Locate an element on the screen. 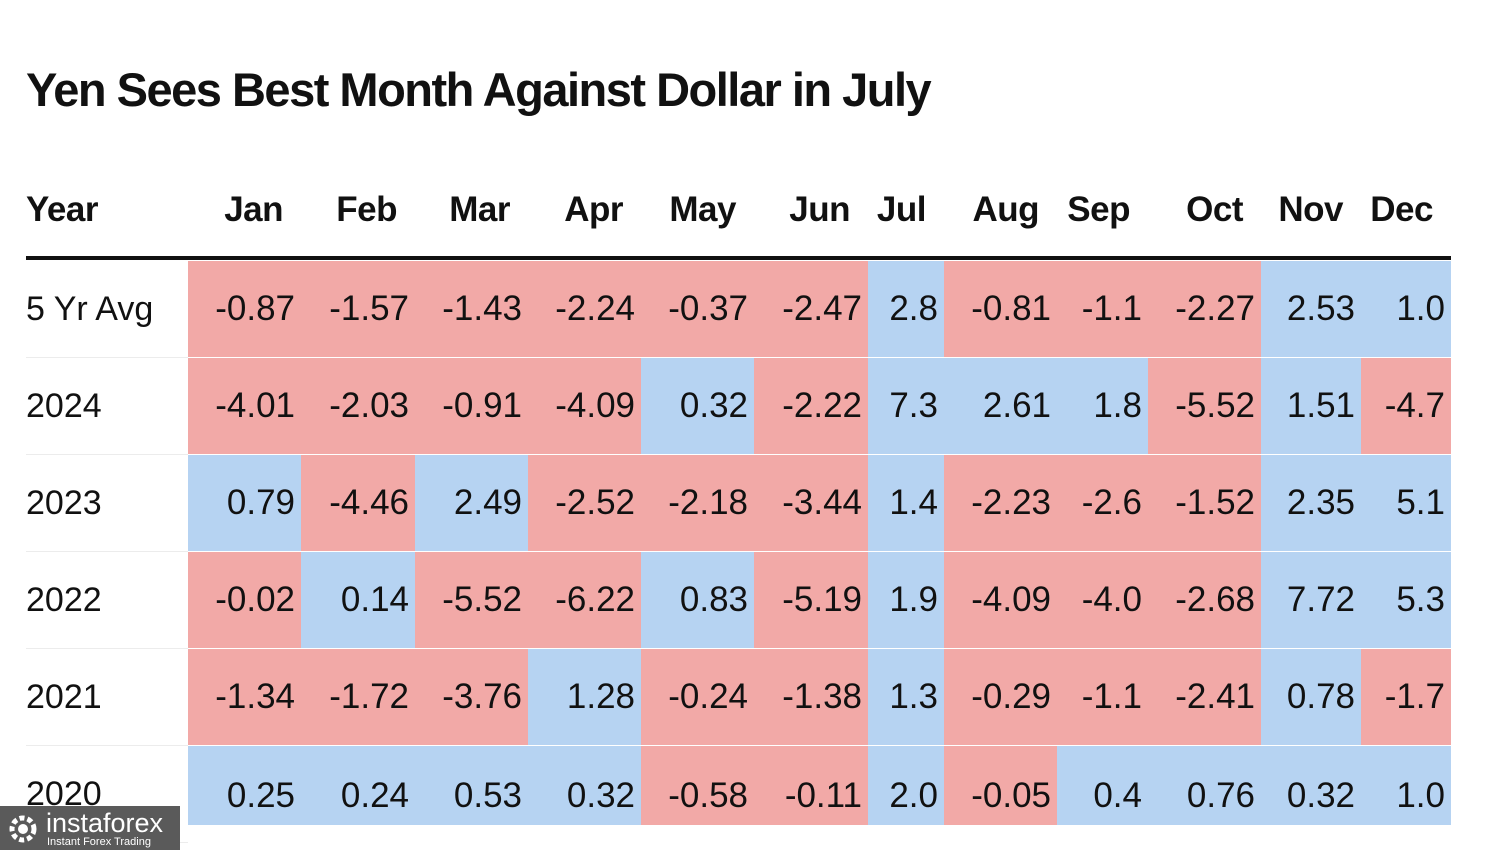  table-cell-mar: -0.91 is located at coordinates (471, 406).